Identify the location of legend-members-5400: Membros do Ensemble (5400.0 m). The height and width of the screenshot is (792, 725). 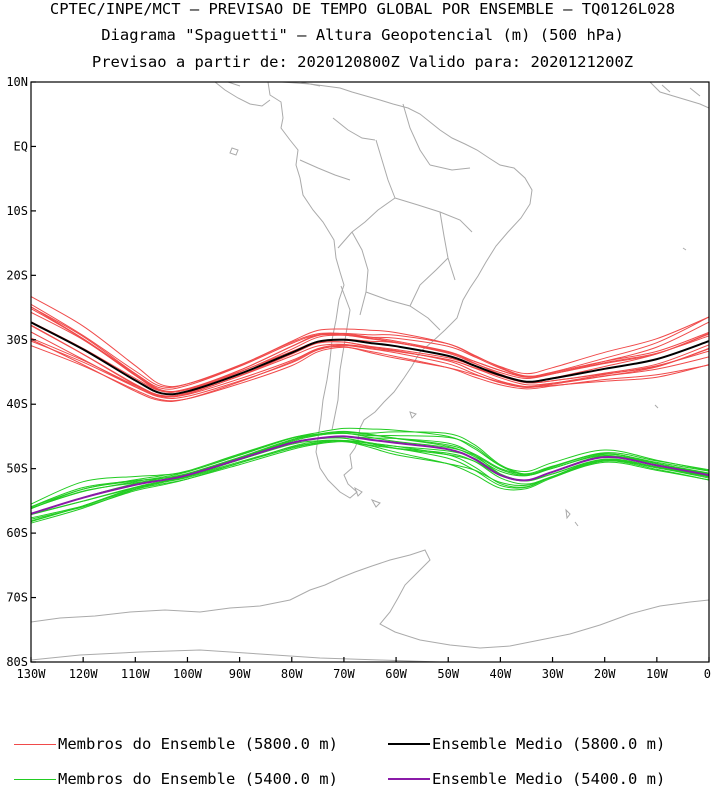
(176, 779).